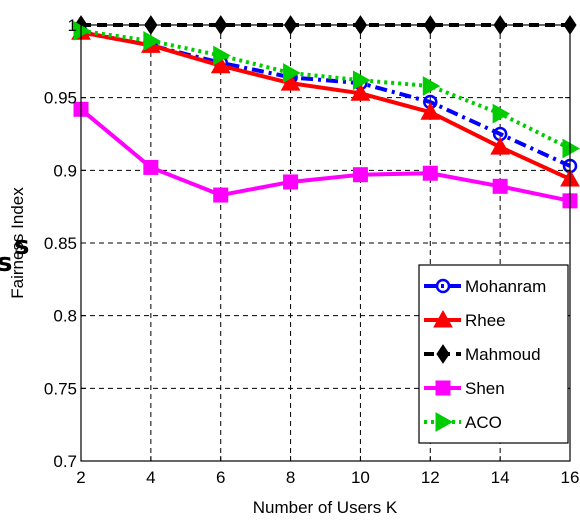 The height and width of the screenshot is (521, 580). What do you see at coordinates (483, 422) in the screenshot?
I see `legend-label: ACO` at bounding box center [483, 422].